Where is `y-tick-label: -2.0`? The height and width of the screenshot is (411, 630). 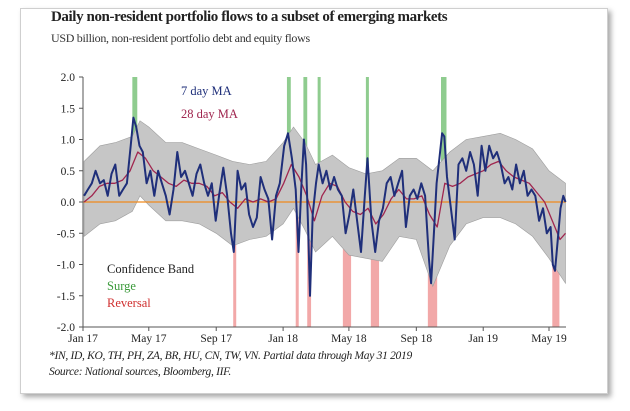 y-tick-label: -2.0 is located at coordinates (66, 328).